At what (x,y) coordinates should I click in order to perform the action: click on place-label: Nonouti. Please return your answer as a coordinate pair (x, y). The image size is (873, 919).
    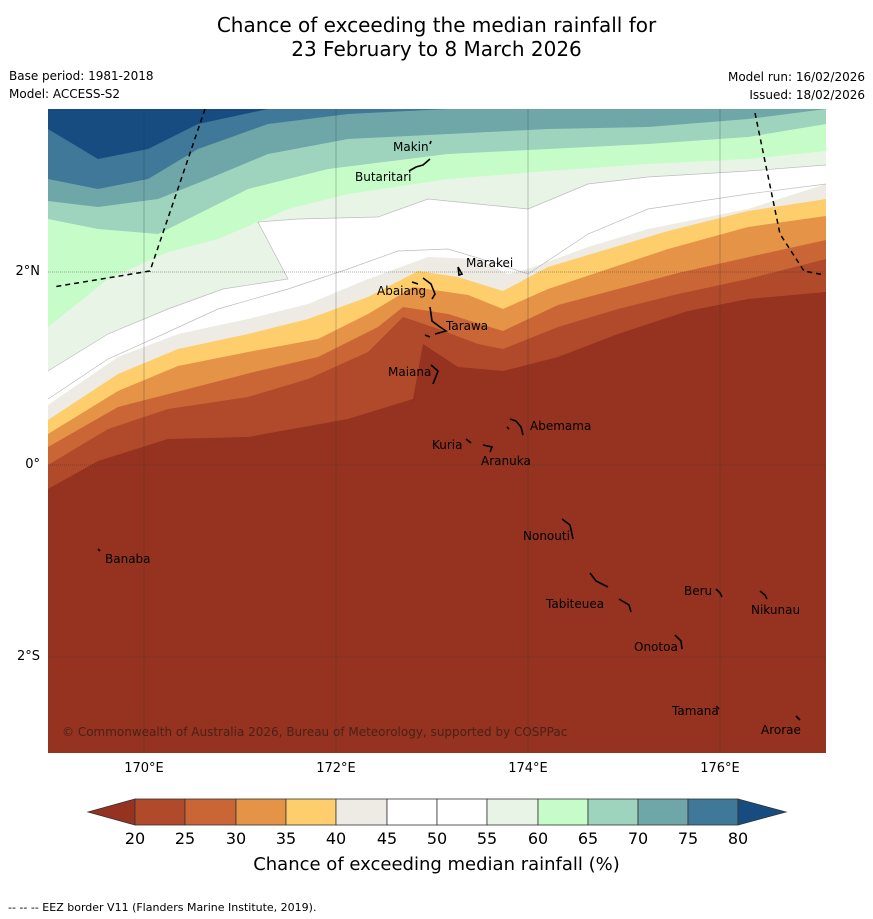
    Looking at the image, I should click on (546, 536).